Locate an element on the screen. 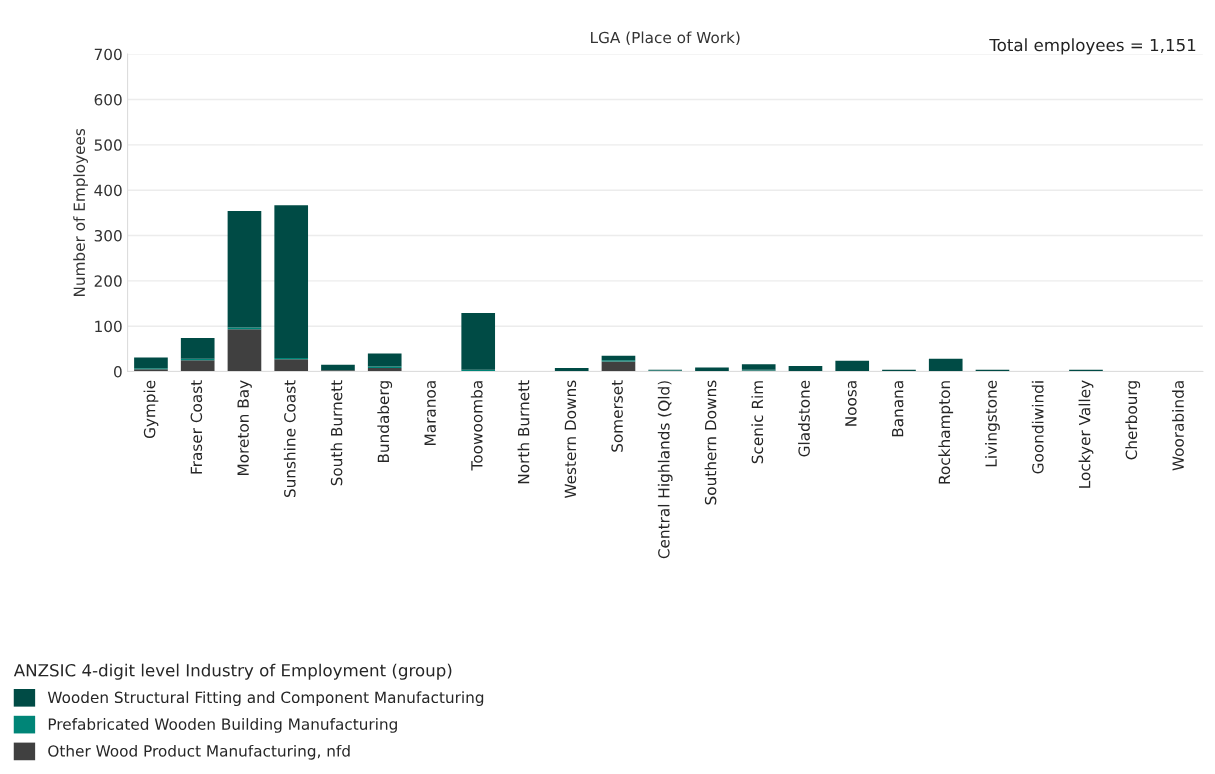  x-tick-label: Gympie is located at coordinates (151, 409).